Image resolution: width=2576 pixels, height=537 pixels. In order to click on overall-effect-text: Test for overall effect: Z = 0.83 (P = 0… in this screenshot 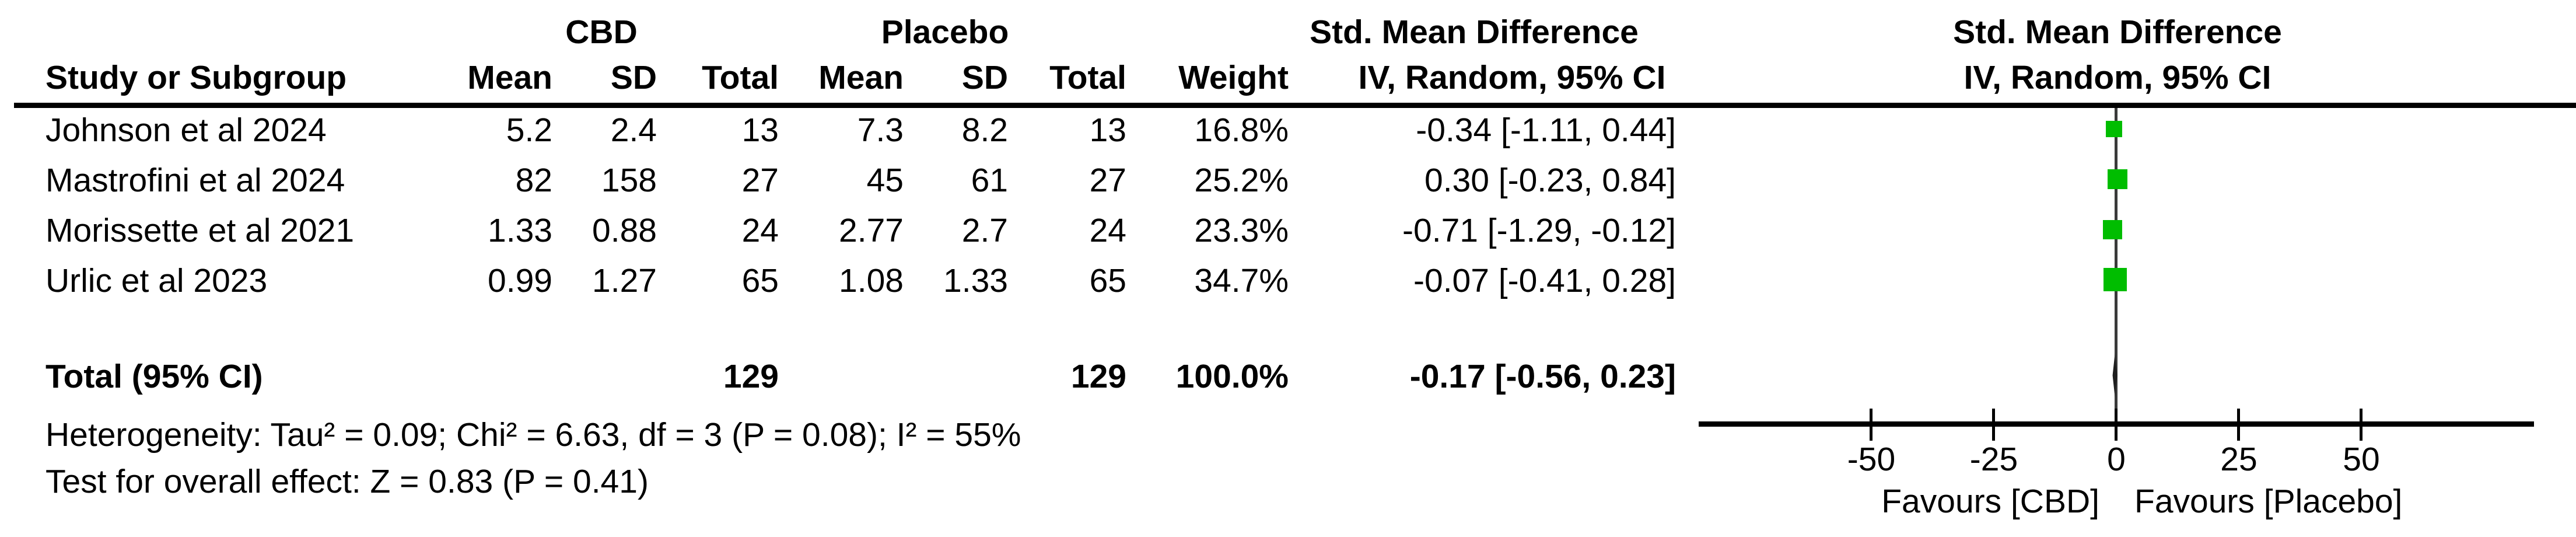, I will do `click(347, 481)`.